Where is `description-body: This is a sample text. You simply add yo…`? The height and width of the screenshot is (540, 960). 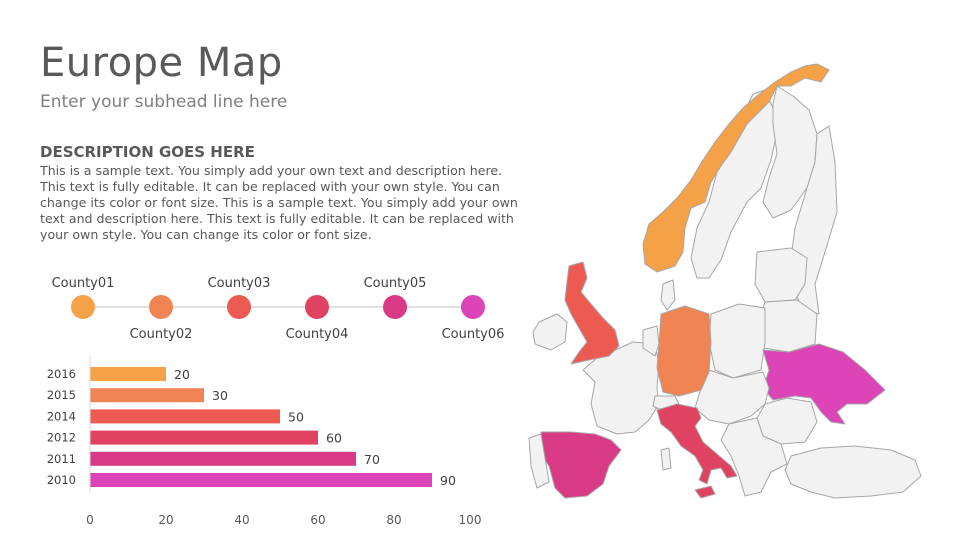
description-body: This is a sample text. You simply add yo… is located at coordinates (279, 202).